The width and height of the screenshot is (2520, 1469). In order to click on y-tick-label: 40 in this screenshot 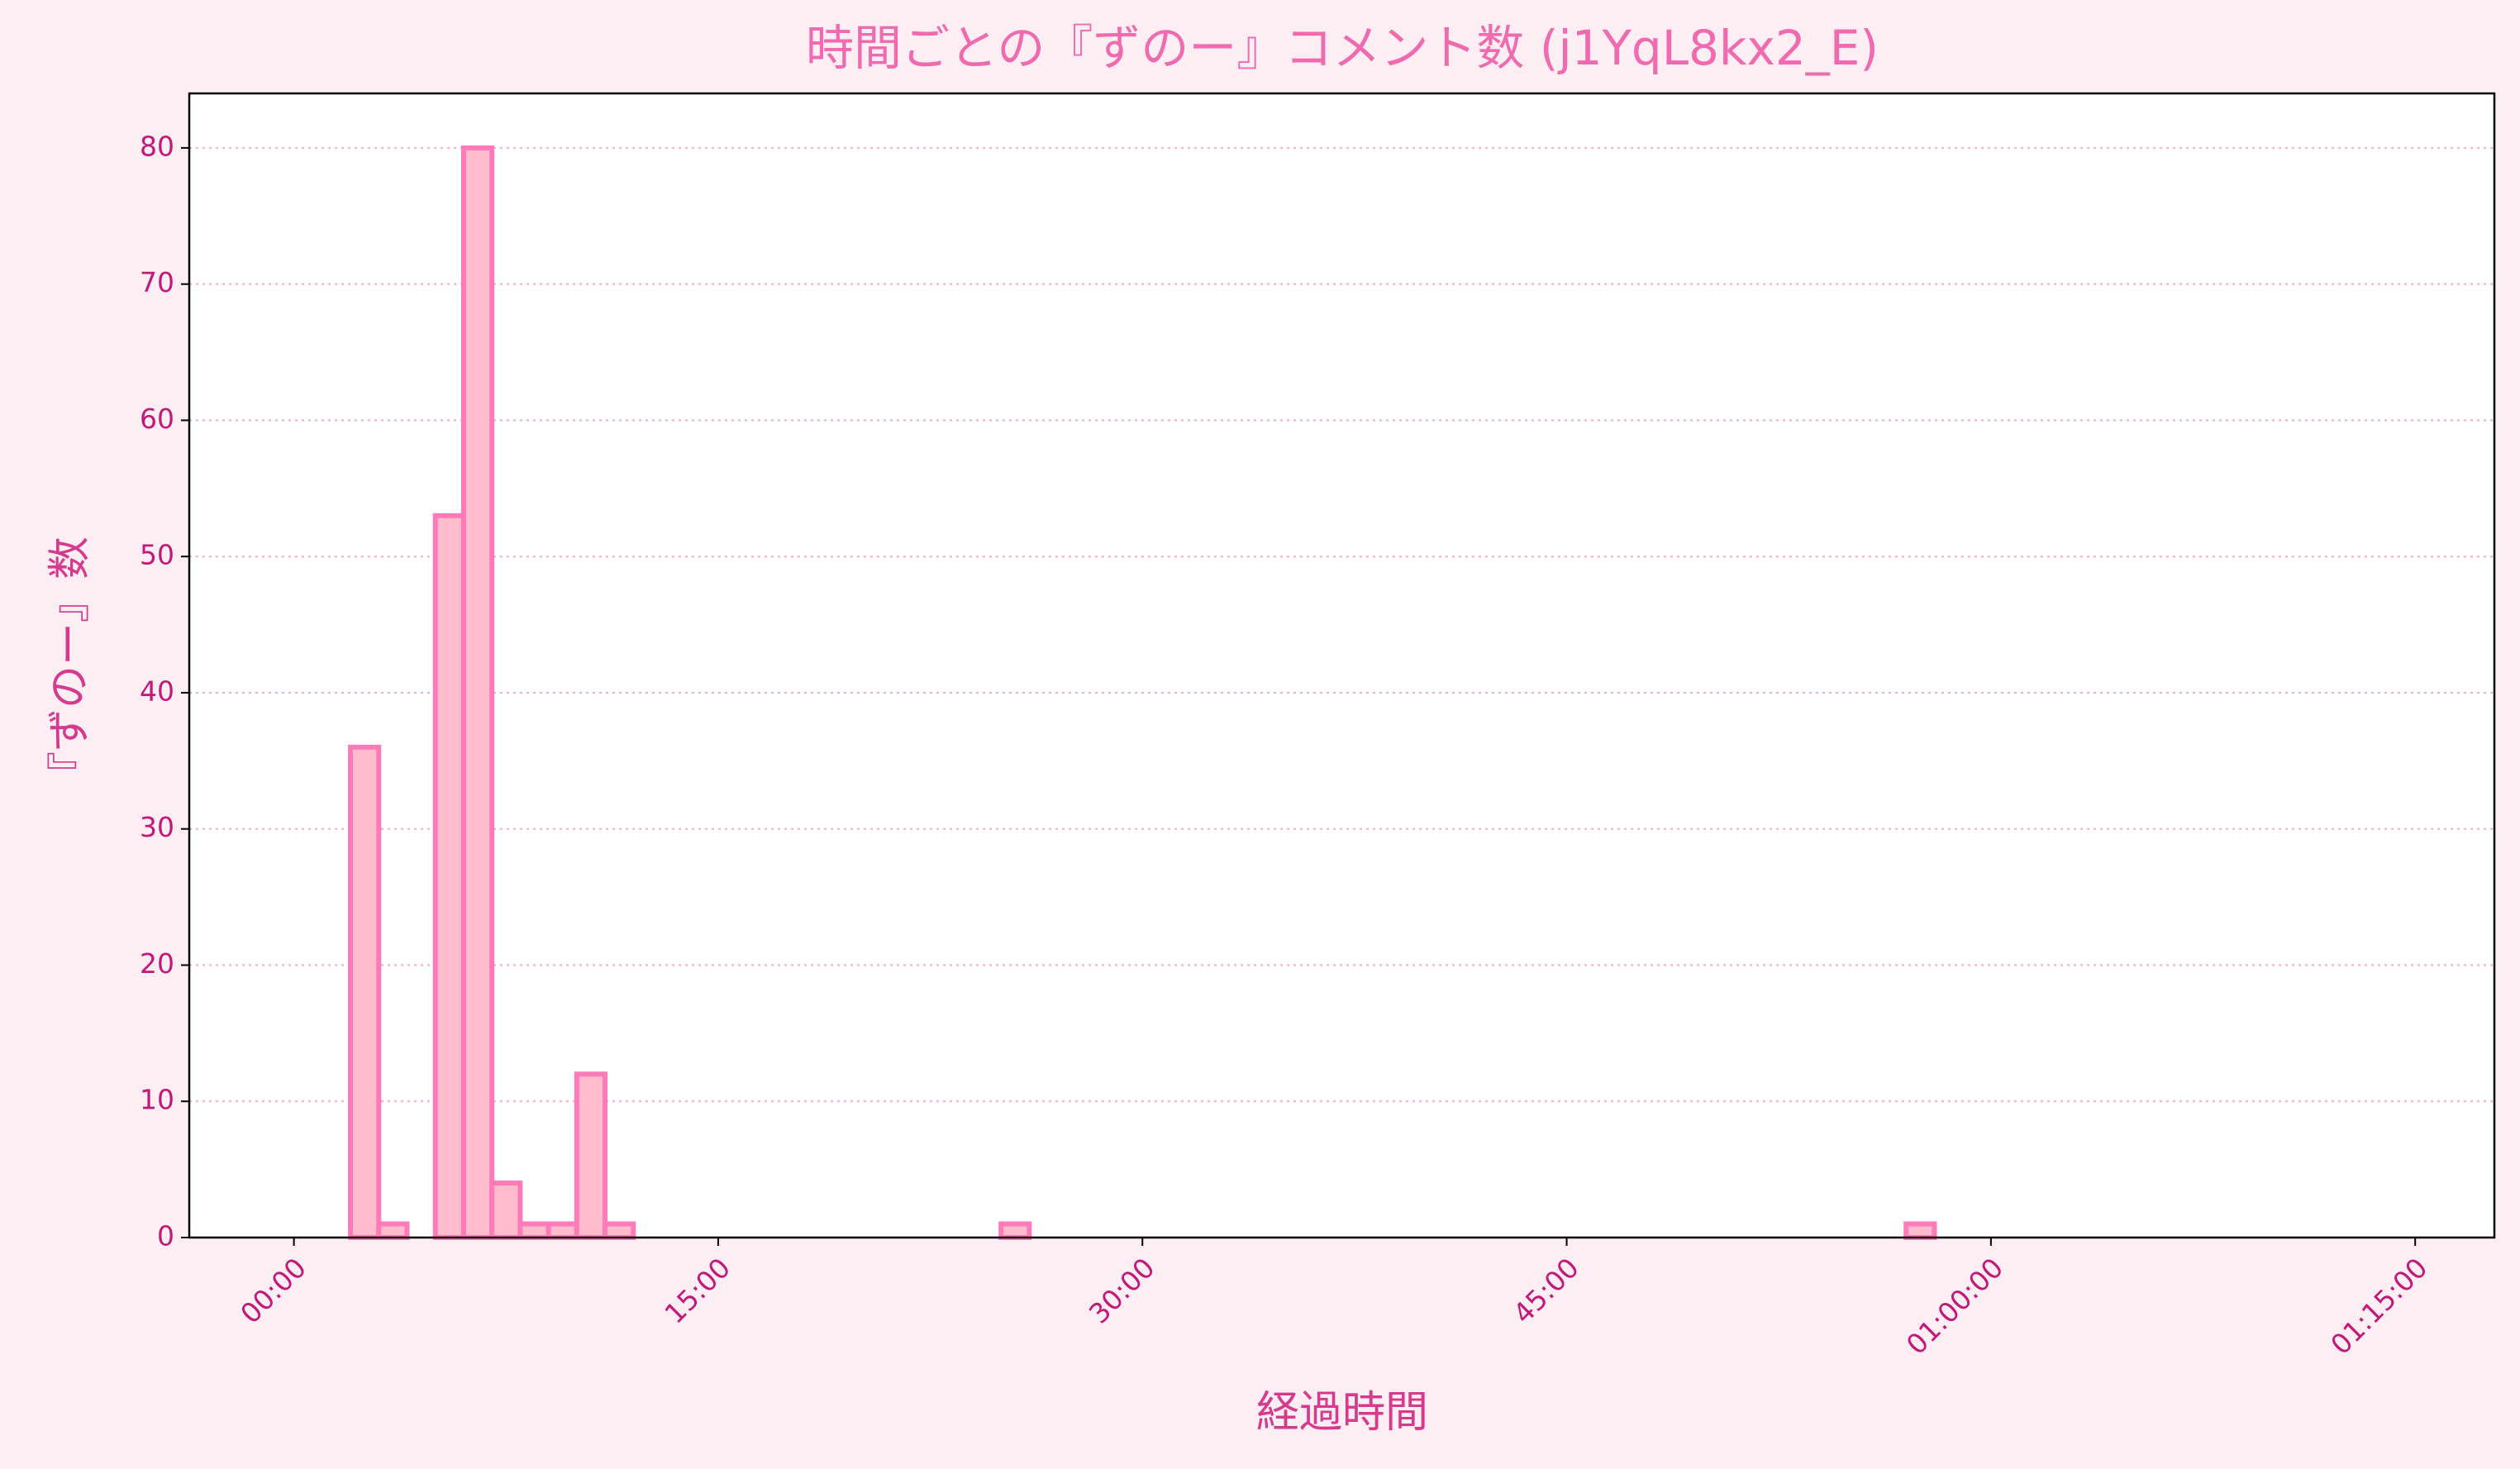, I will do `click(157, 691)`.